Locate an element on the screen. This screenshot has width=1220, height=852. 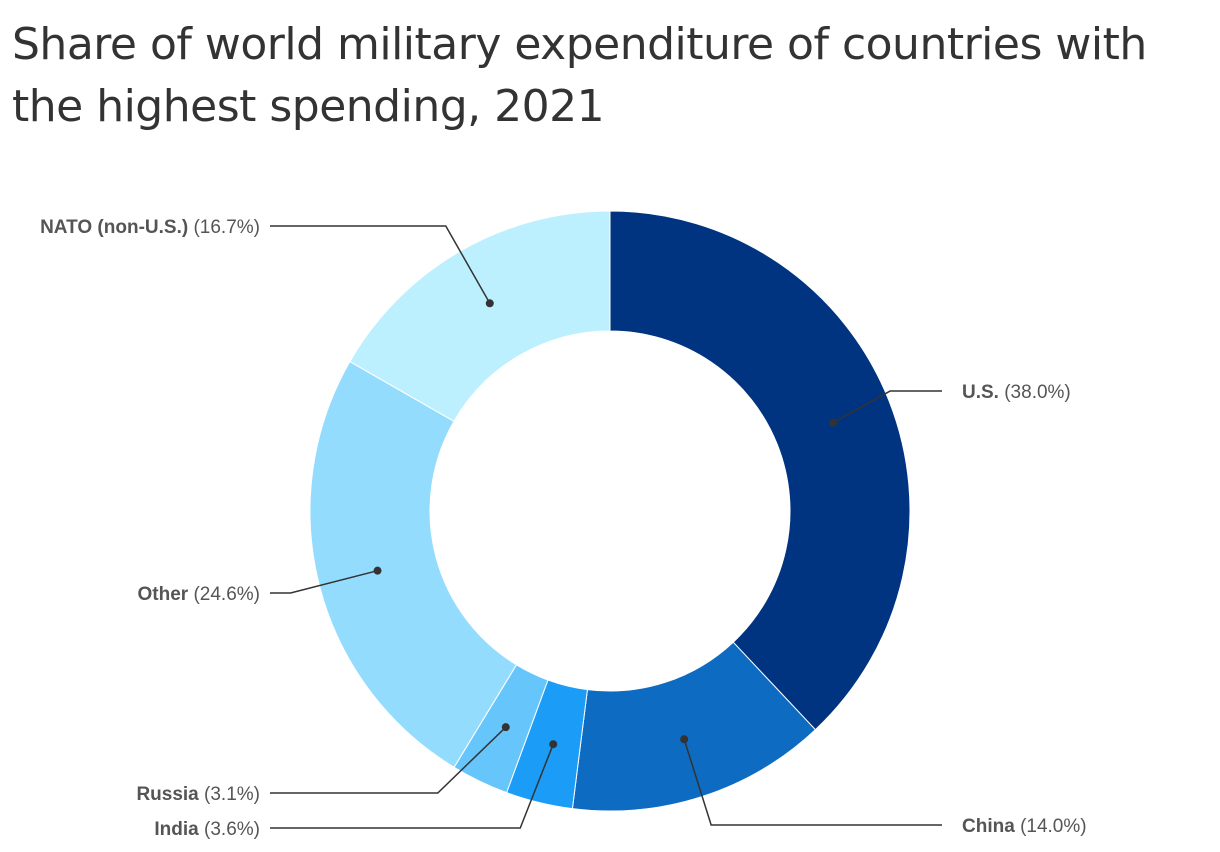
label-china: China (14.0%) is located at coordinates (1024, 826).